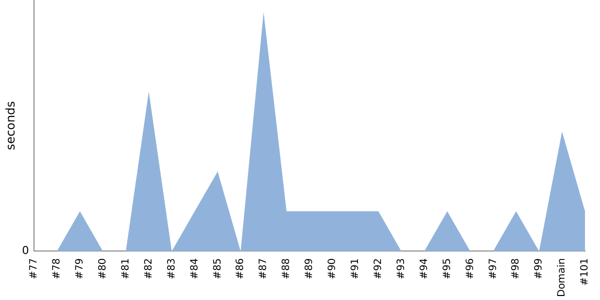  Describe the element at coordinates (332, 269) in the screenshot. I see `x-tick-label: #90` at that location.